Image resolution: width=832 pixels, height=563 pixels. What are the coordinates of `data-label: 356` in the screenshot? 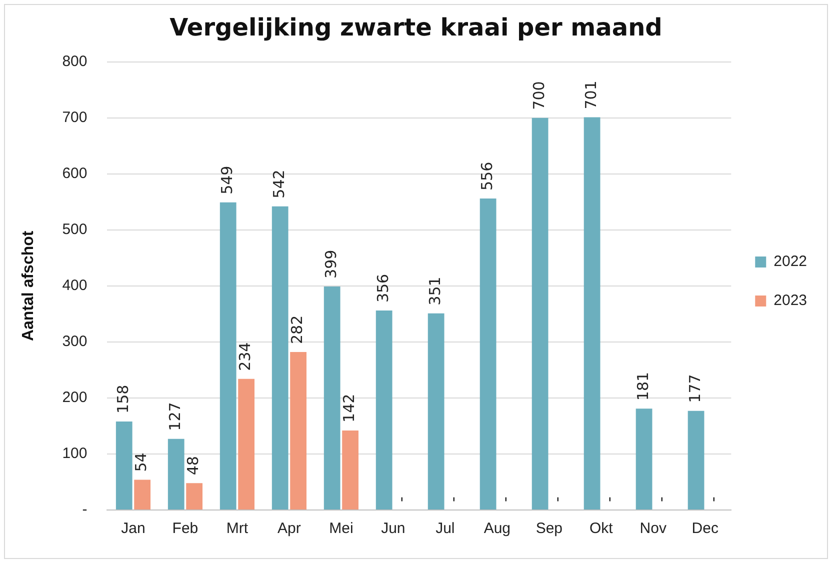 It's located at (383, 288).